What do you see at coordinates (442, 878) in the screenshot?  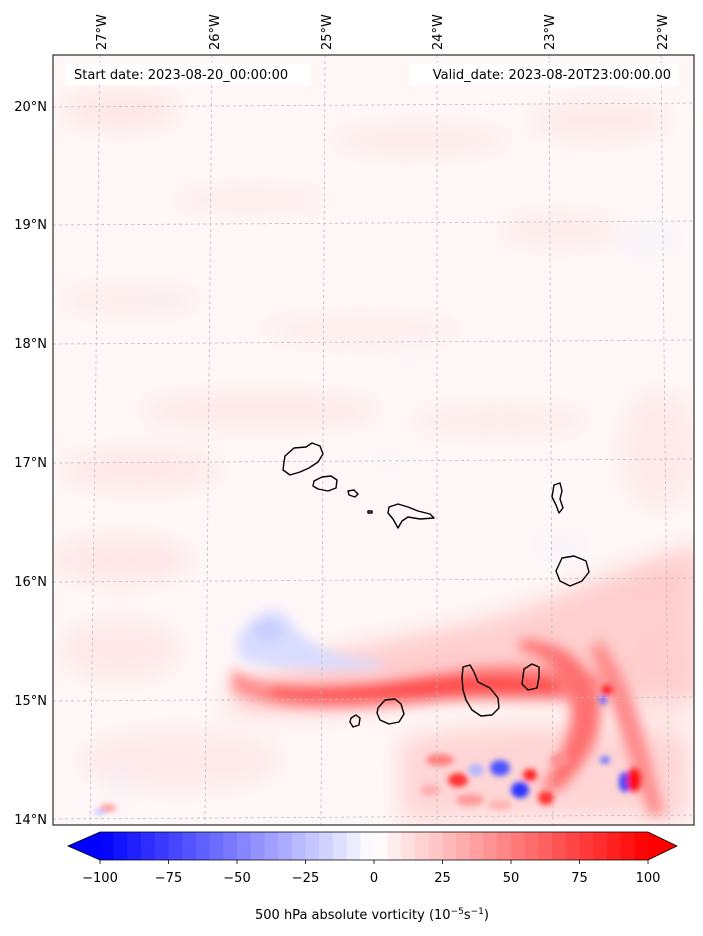 I see `colorbar-tick-label: 25` at bounding box center [442, 878].